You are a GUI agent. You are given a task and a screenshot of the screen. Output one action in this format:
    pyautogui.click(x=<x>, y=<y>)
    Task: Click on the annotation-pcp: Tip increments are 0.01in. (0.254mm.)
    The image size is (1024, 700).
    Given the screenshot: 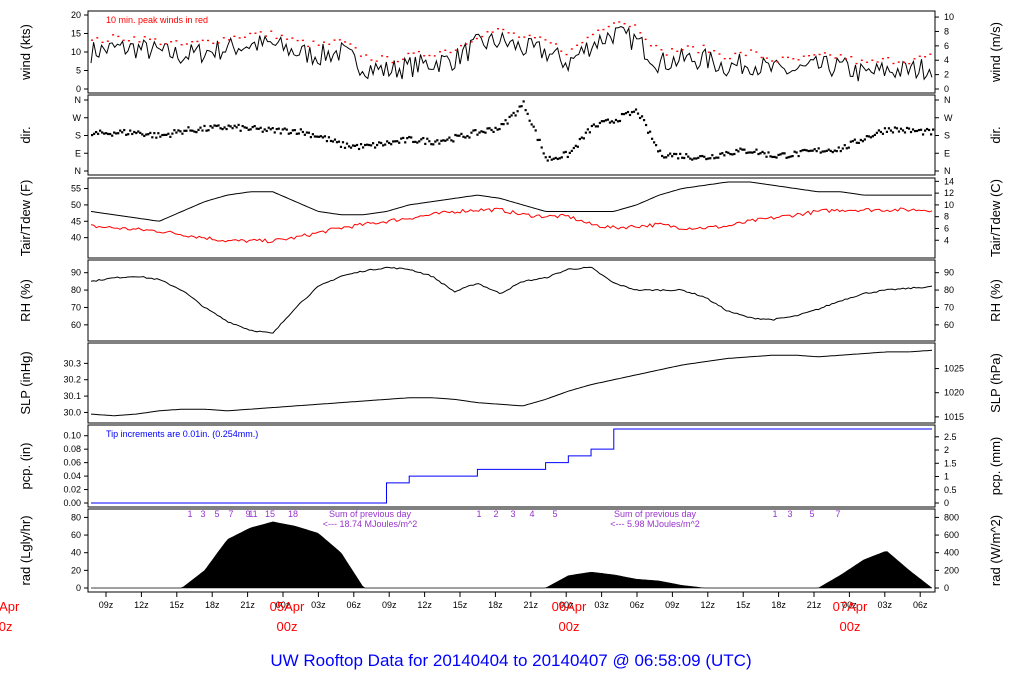 What is the action you would take?
    pyautogui.click(x=182, y=434)
    